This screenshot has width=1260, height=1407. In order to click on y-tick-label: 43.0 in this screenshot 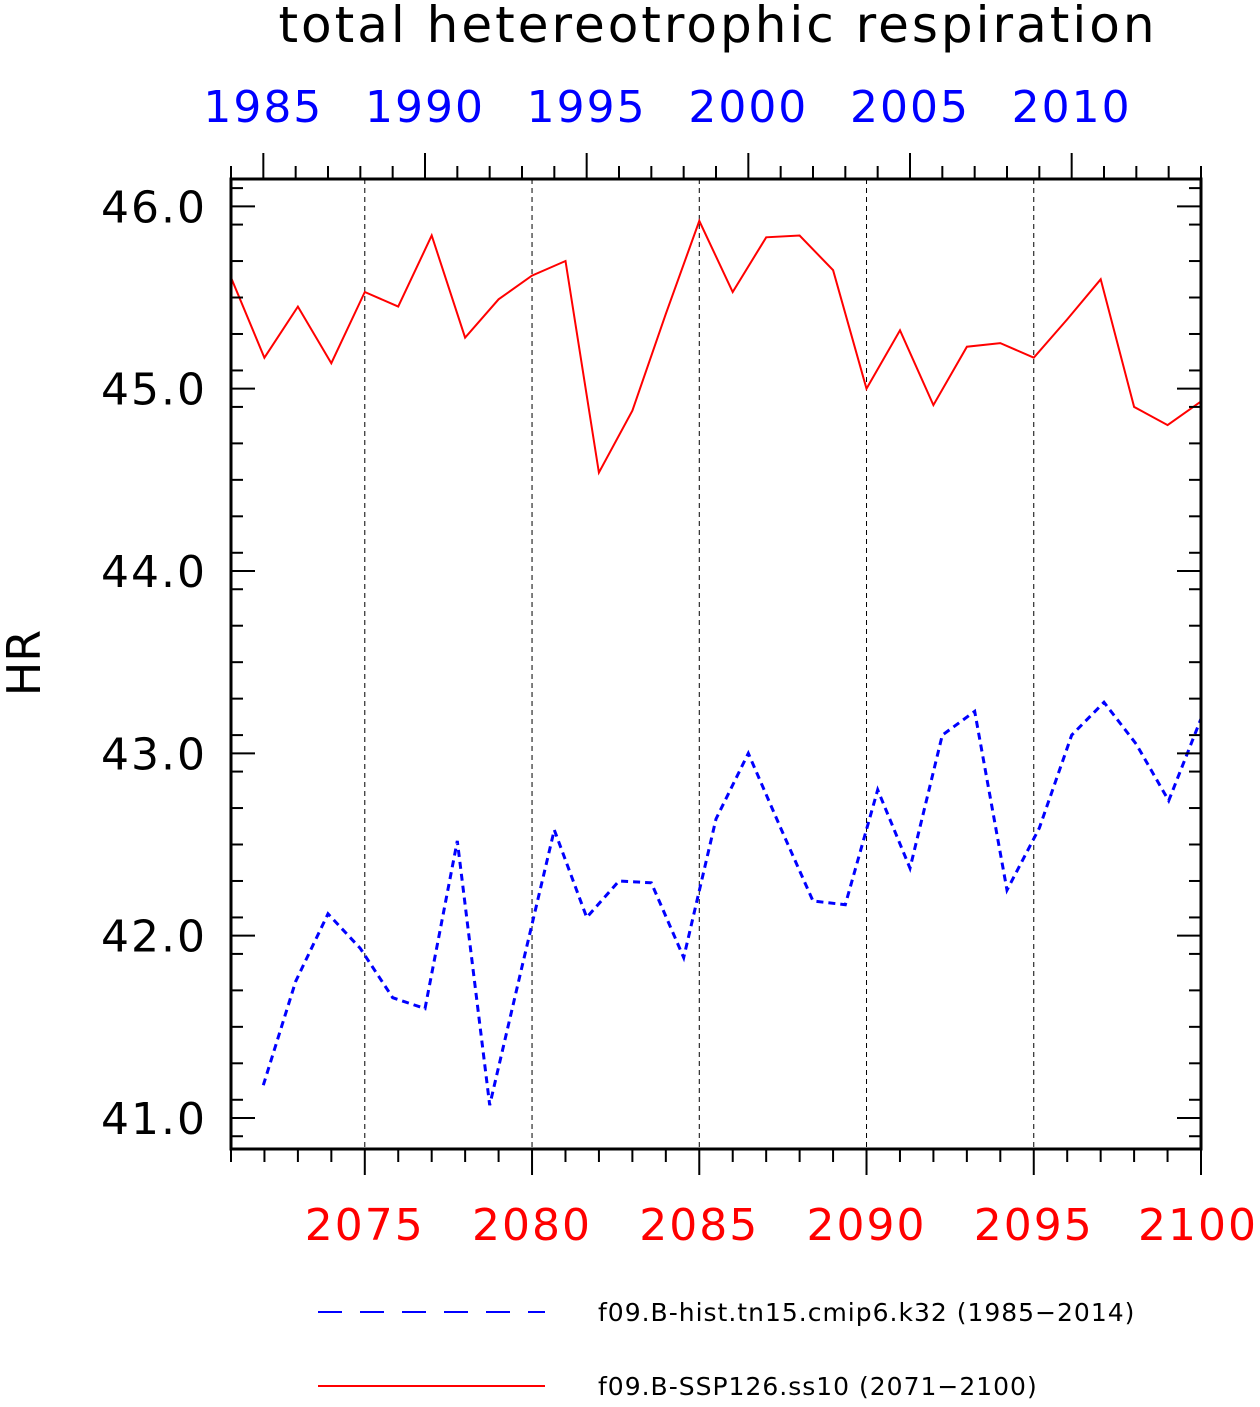, I will do `click(154, 754)`.